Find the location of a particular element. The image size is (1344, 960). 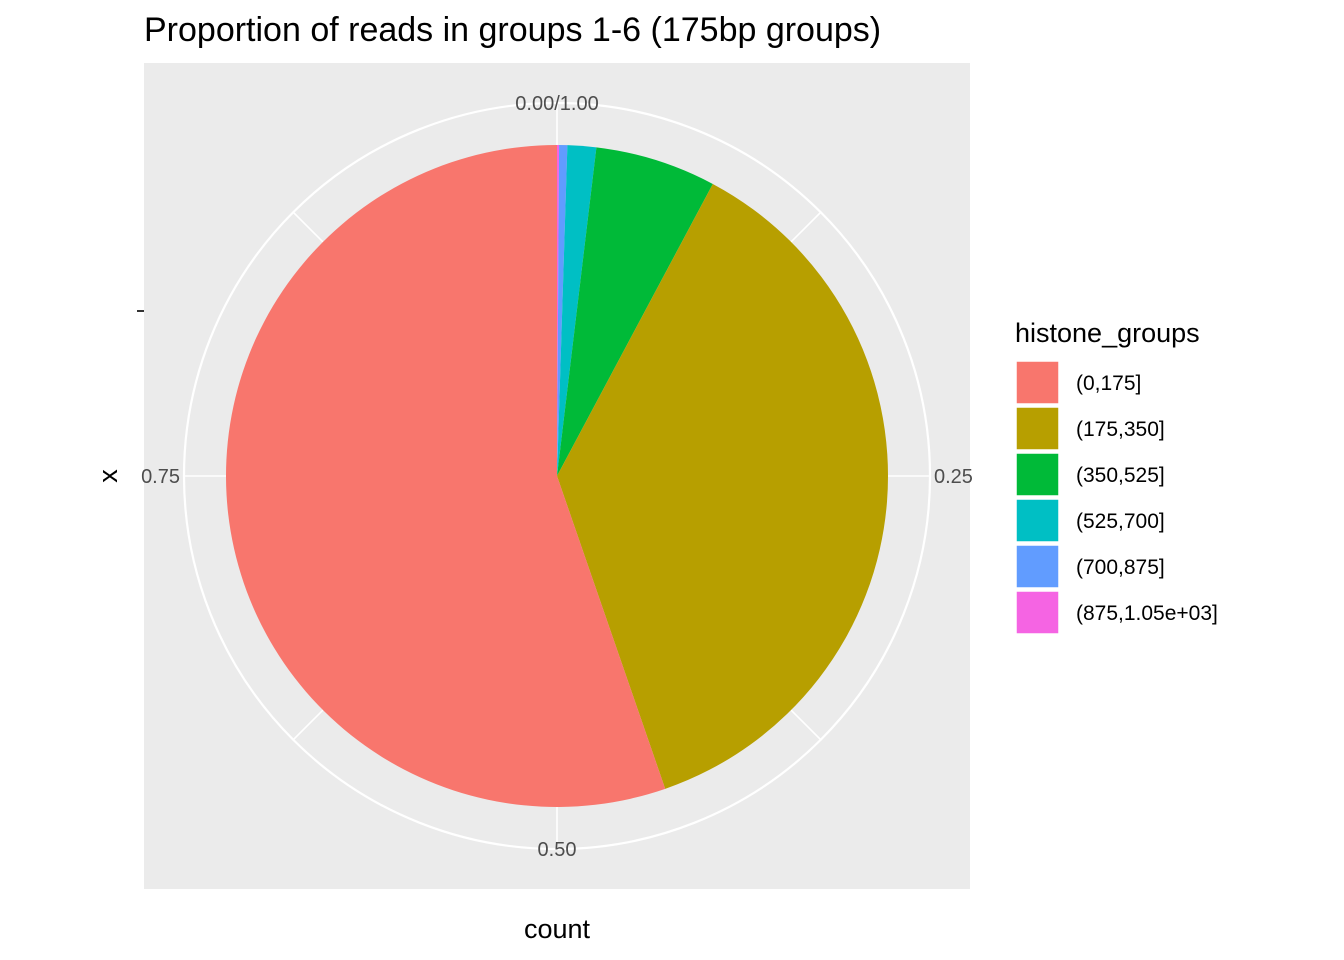

theta-tick-label: 0.75 is located at coordinates (160, 477).